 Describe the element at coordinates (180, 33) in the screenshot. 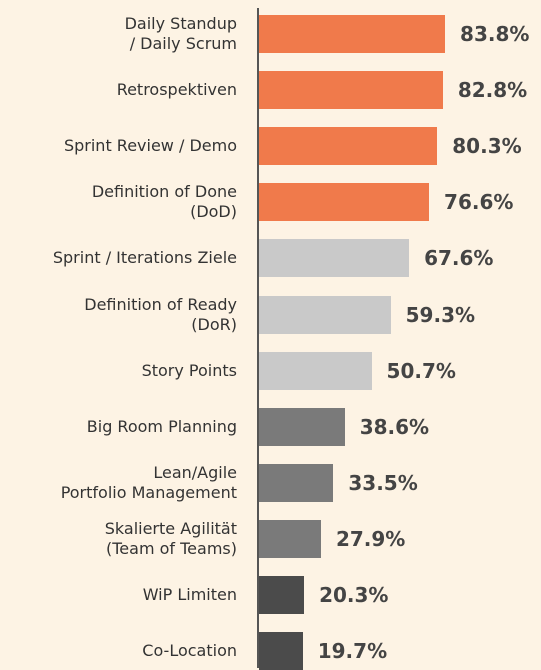

I see `category-label: Daily Standup / Daily Scrum` at that location.